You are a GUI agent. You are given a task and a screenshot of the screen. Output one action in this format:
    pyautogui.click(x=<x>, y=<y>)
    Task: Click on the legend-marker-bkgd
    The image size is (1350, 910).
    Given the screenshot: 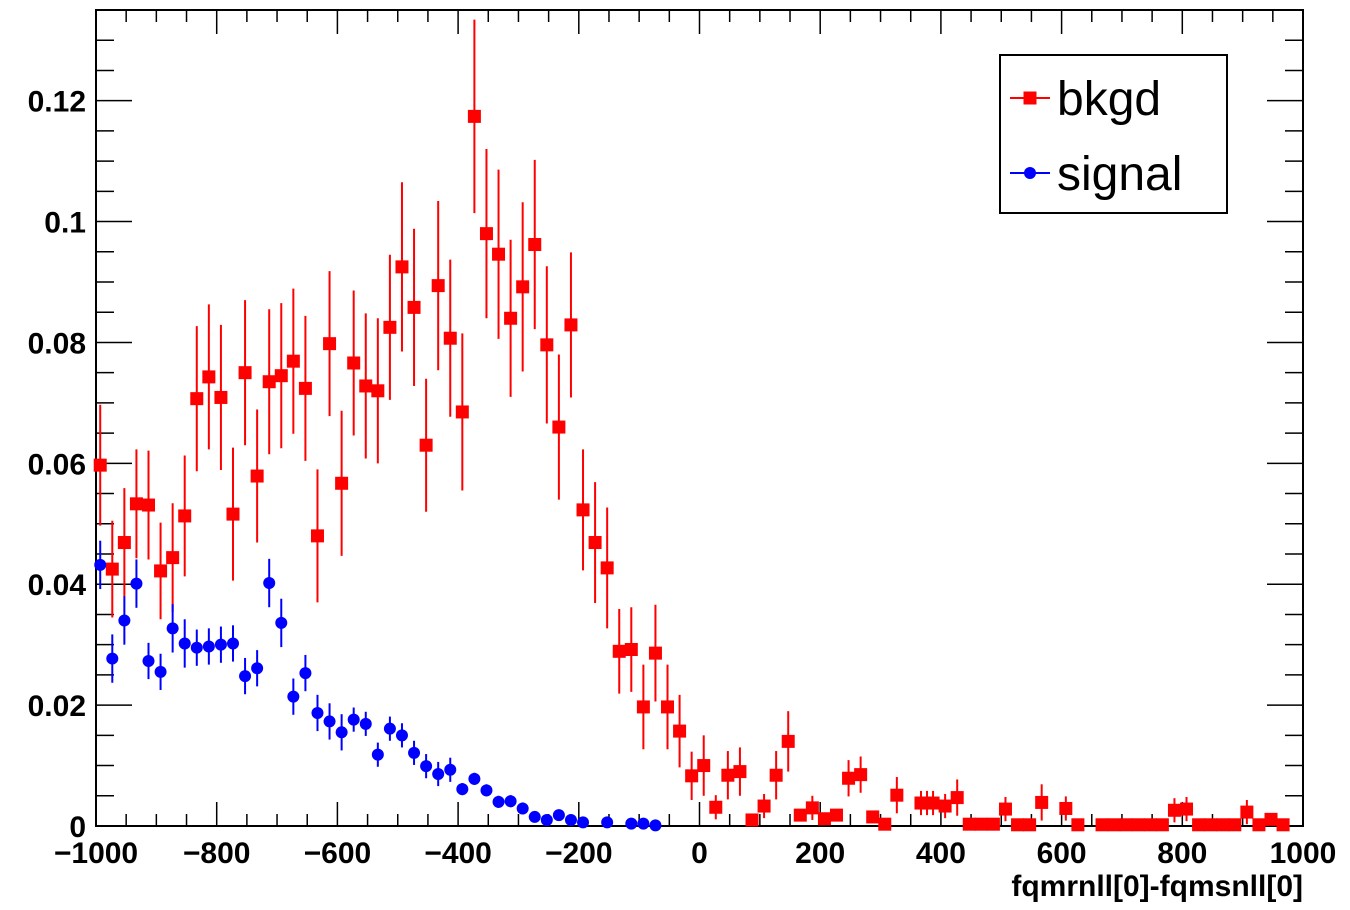 What is the action you would take?
    pyautogui.click(x=1030, y=98)
    